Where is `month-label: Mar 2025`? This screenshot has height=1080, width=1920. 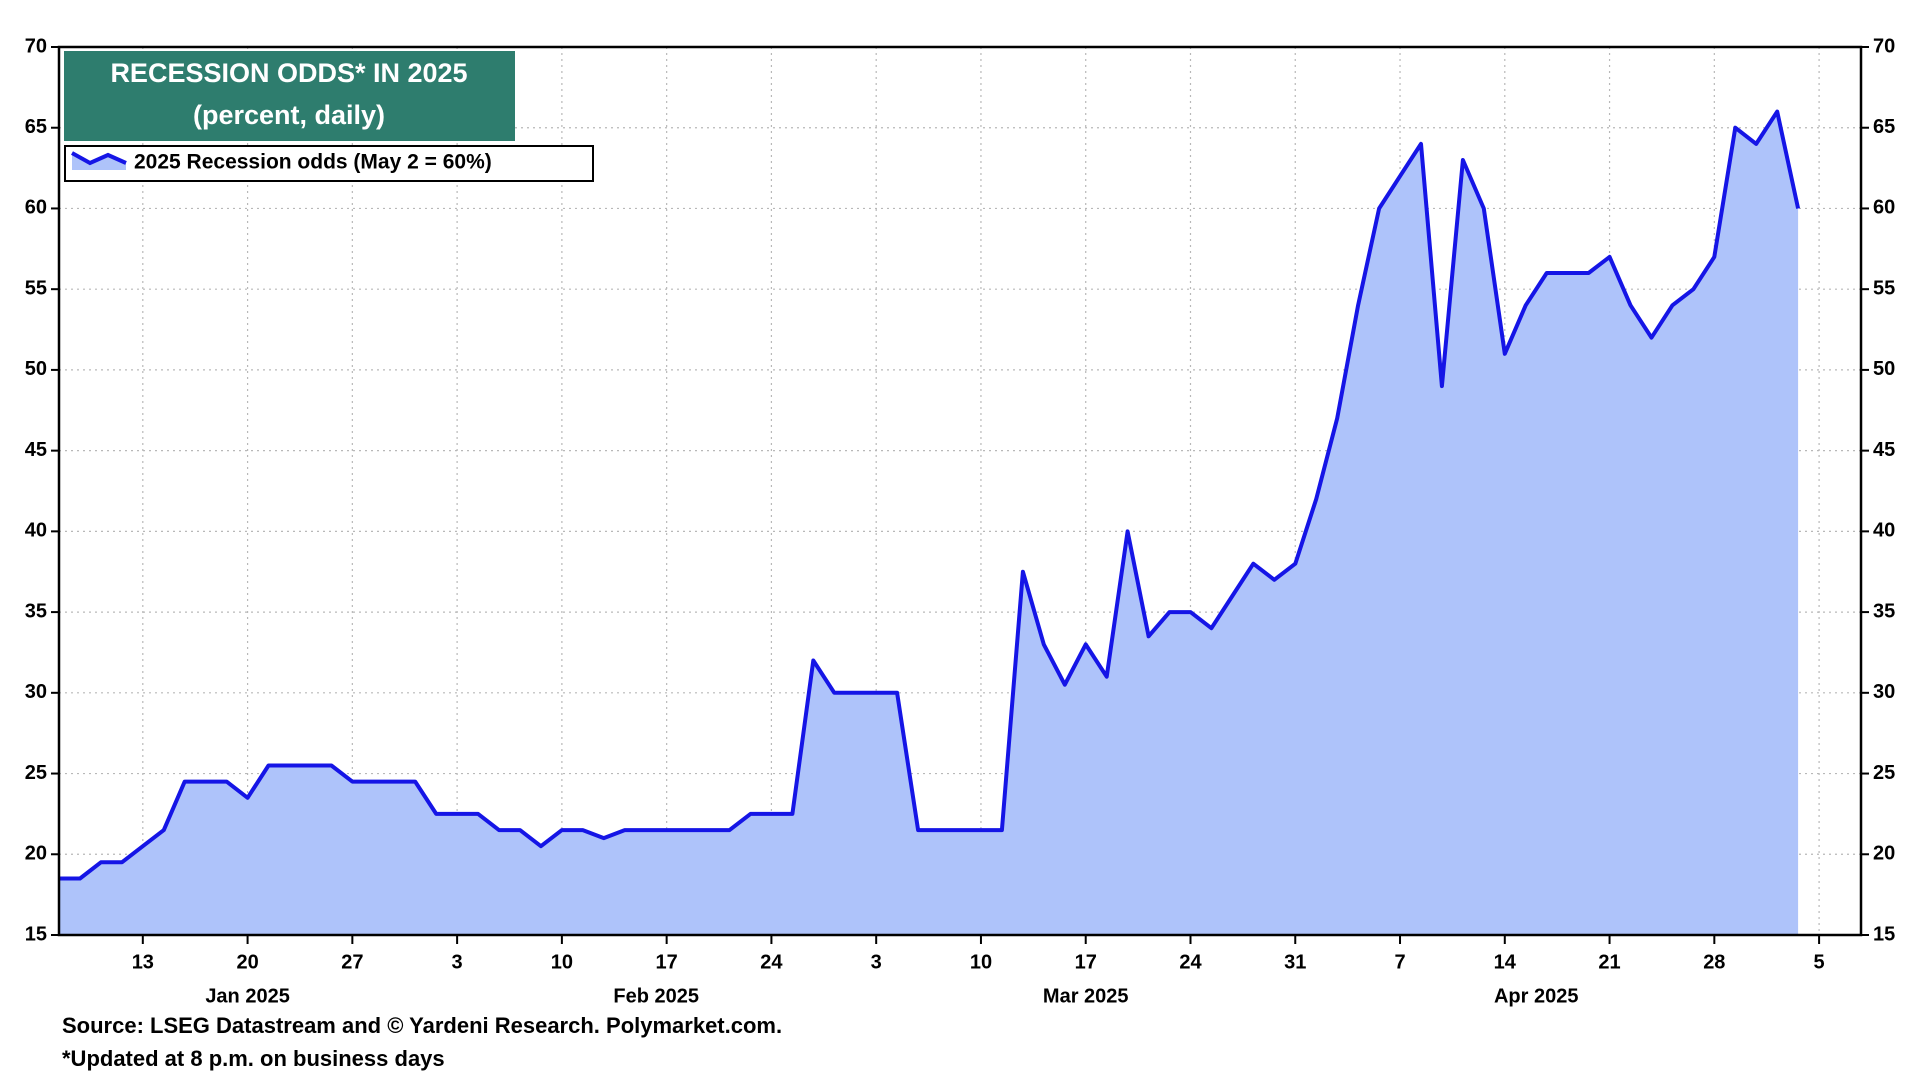 month-label: Mar 2025 is located at coordinates (1086, 996).